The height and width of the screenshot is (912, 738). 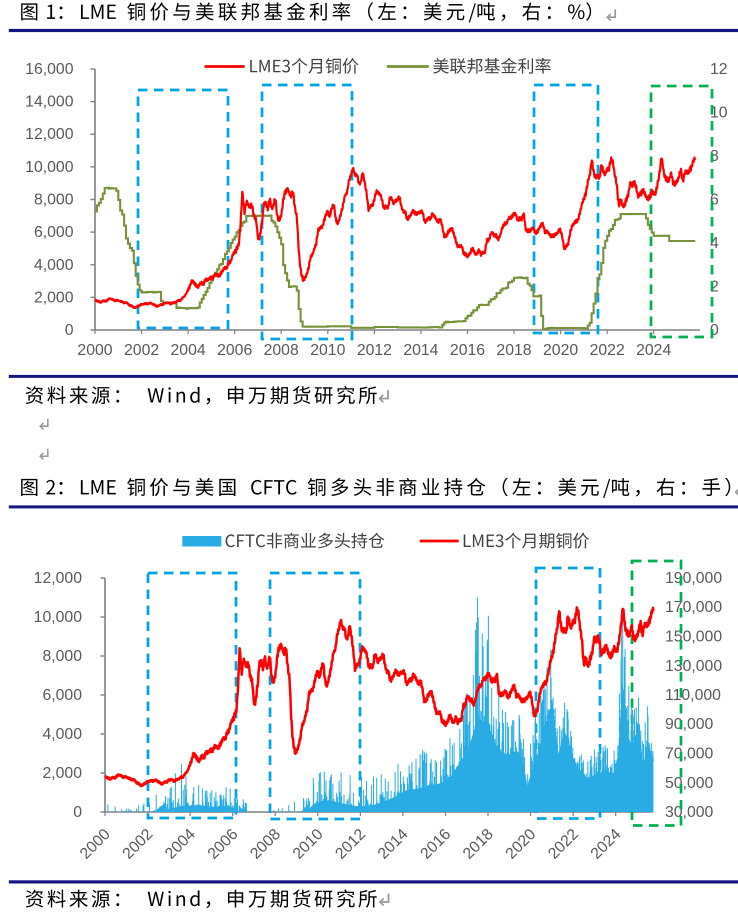 What do you see at coordinates (719, 69) in the screenshot?
I see `svg-text: 12` at bounding box center [719, 69].